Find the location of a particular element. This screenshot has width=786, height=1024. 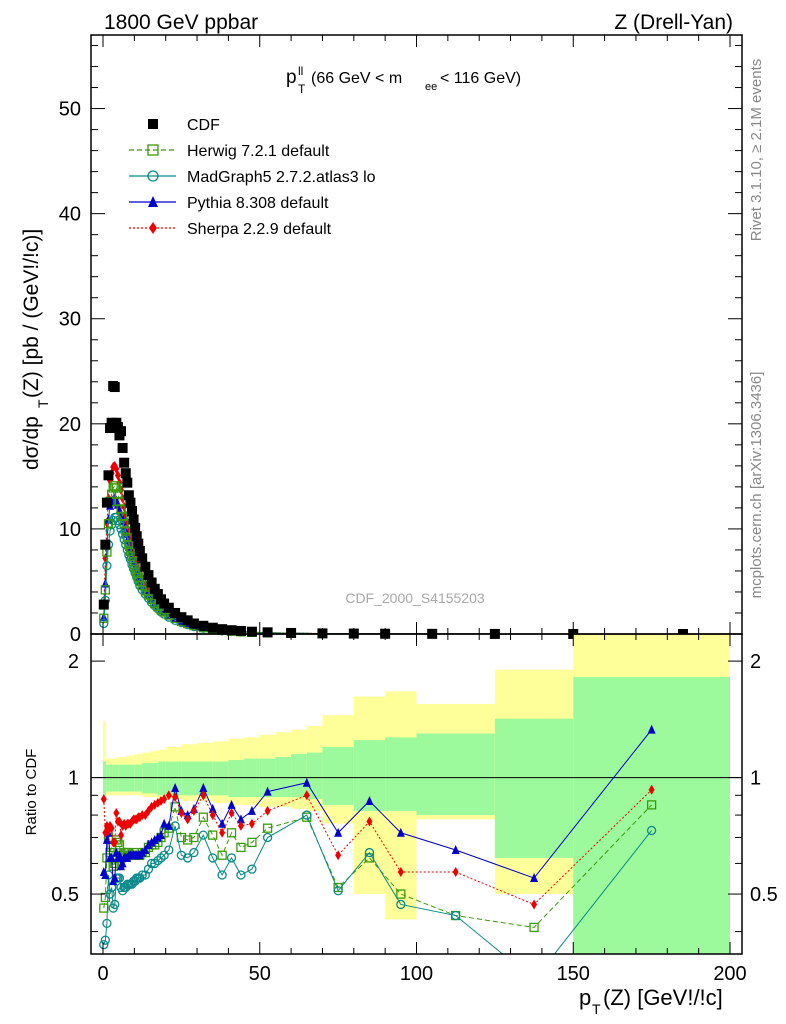

y-tick-label-top: 20 is located at coordinates (70, 425).